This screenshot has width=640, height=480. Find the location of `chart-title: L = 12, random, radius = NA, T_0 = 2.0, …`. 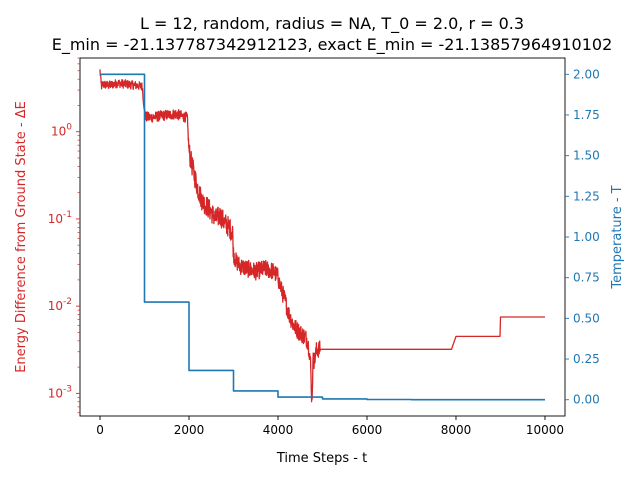

chart-title: L = 12, random, radius = NA, T_0 = 2.0, … is located at coordinates (332, 24).